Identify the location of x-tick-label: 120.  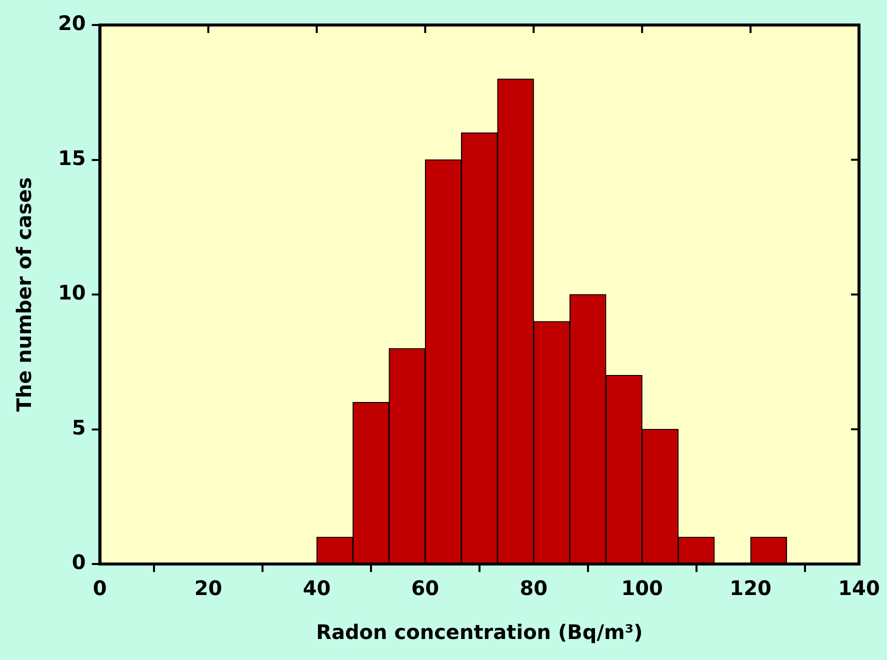
(751, 588).